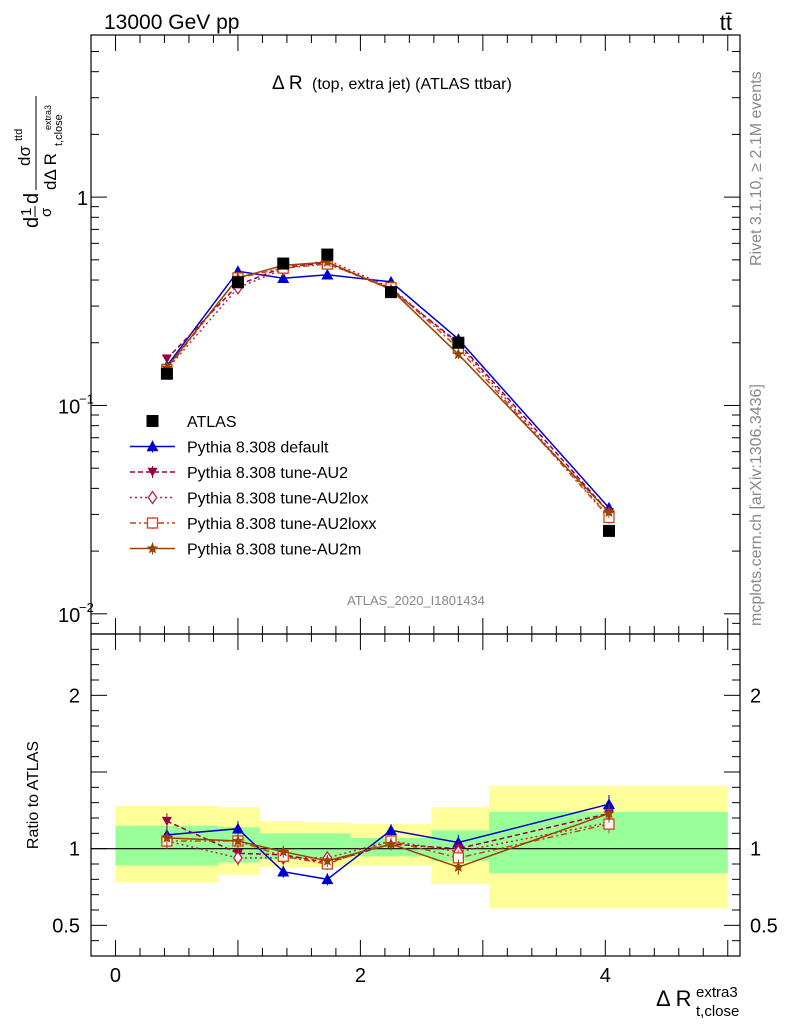  Describe the element at coordinates (360, 976) in the screenshot. I see `xtick-label: 2` at that location.